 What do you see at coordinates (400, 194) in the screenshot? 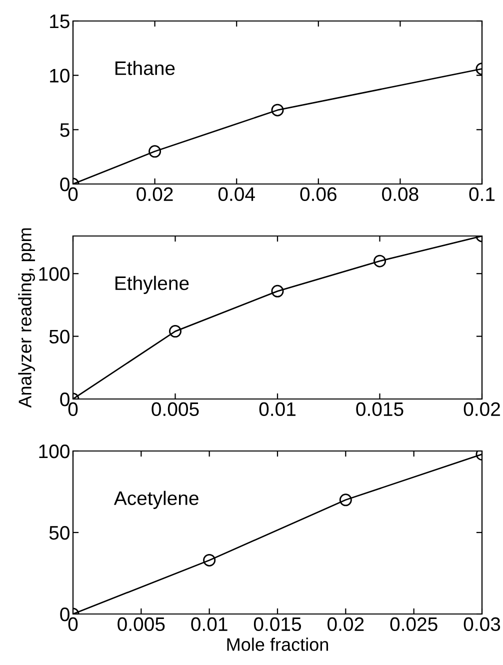
I see `x-tick-label: 0.08` at bounding box center [400, 194].